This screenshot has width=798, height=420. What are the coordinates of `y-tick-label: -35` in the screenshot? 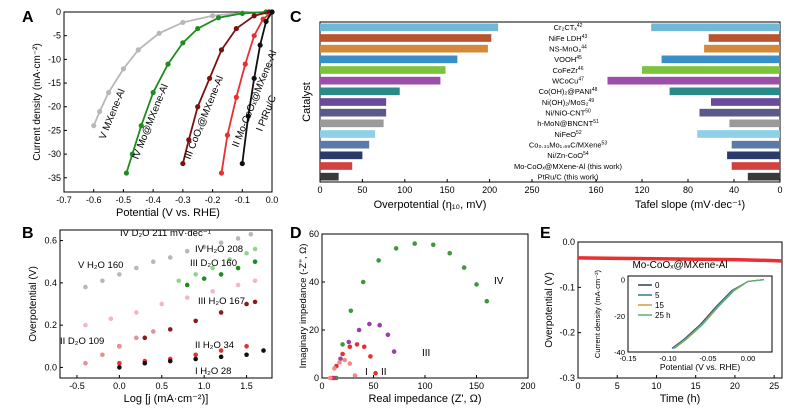 It's located at (54, 178).